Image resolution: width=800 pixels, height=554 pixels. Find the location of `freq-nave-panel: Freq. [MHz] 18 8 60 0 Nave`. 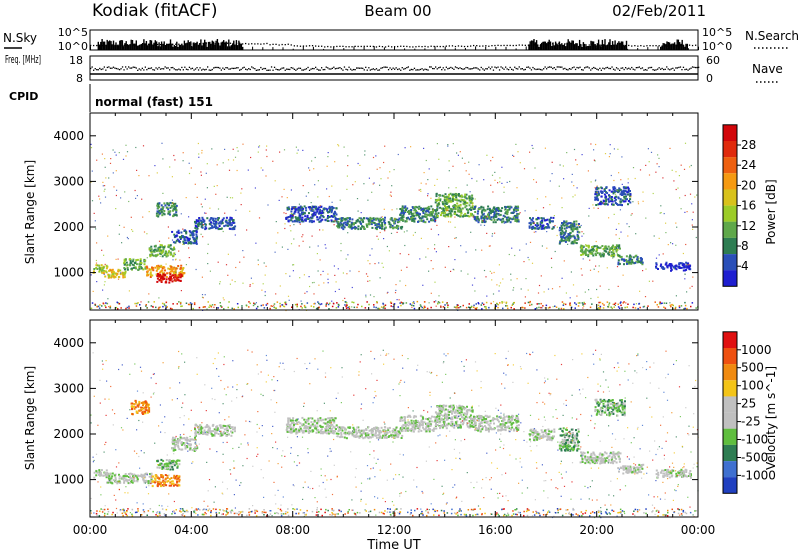

freq-nave-panel: Freq. [MHz] 18 8 60 0 Nave is located at coordinates (394, 69).